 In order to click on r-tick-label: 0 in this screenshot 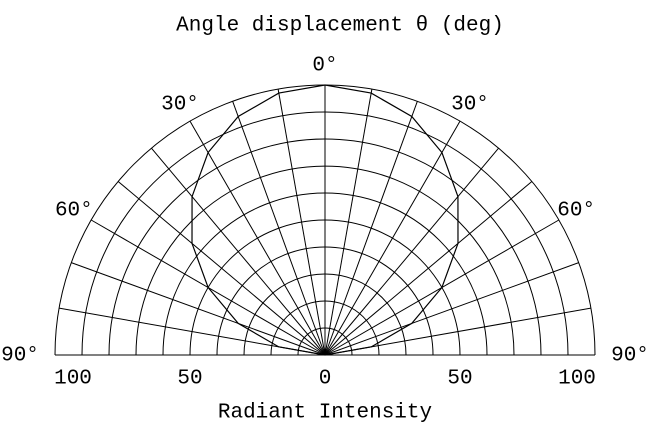, I will do `click(325, 379)`.